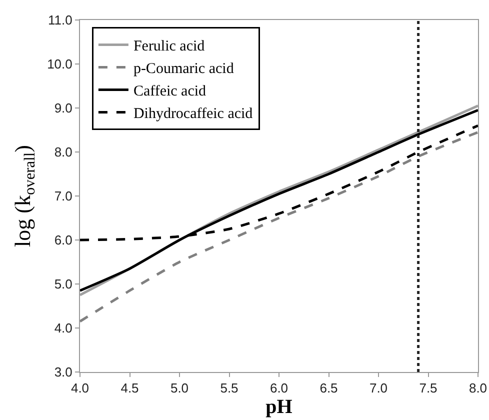  What do you see at coordinates (378, 388) in the screenshot?
I see `x-tick-label: 7.0` at bounding box center [378, 388].